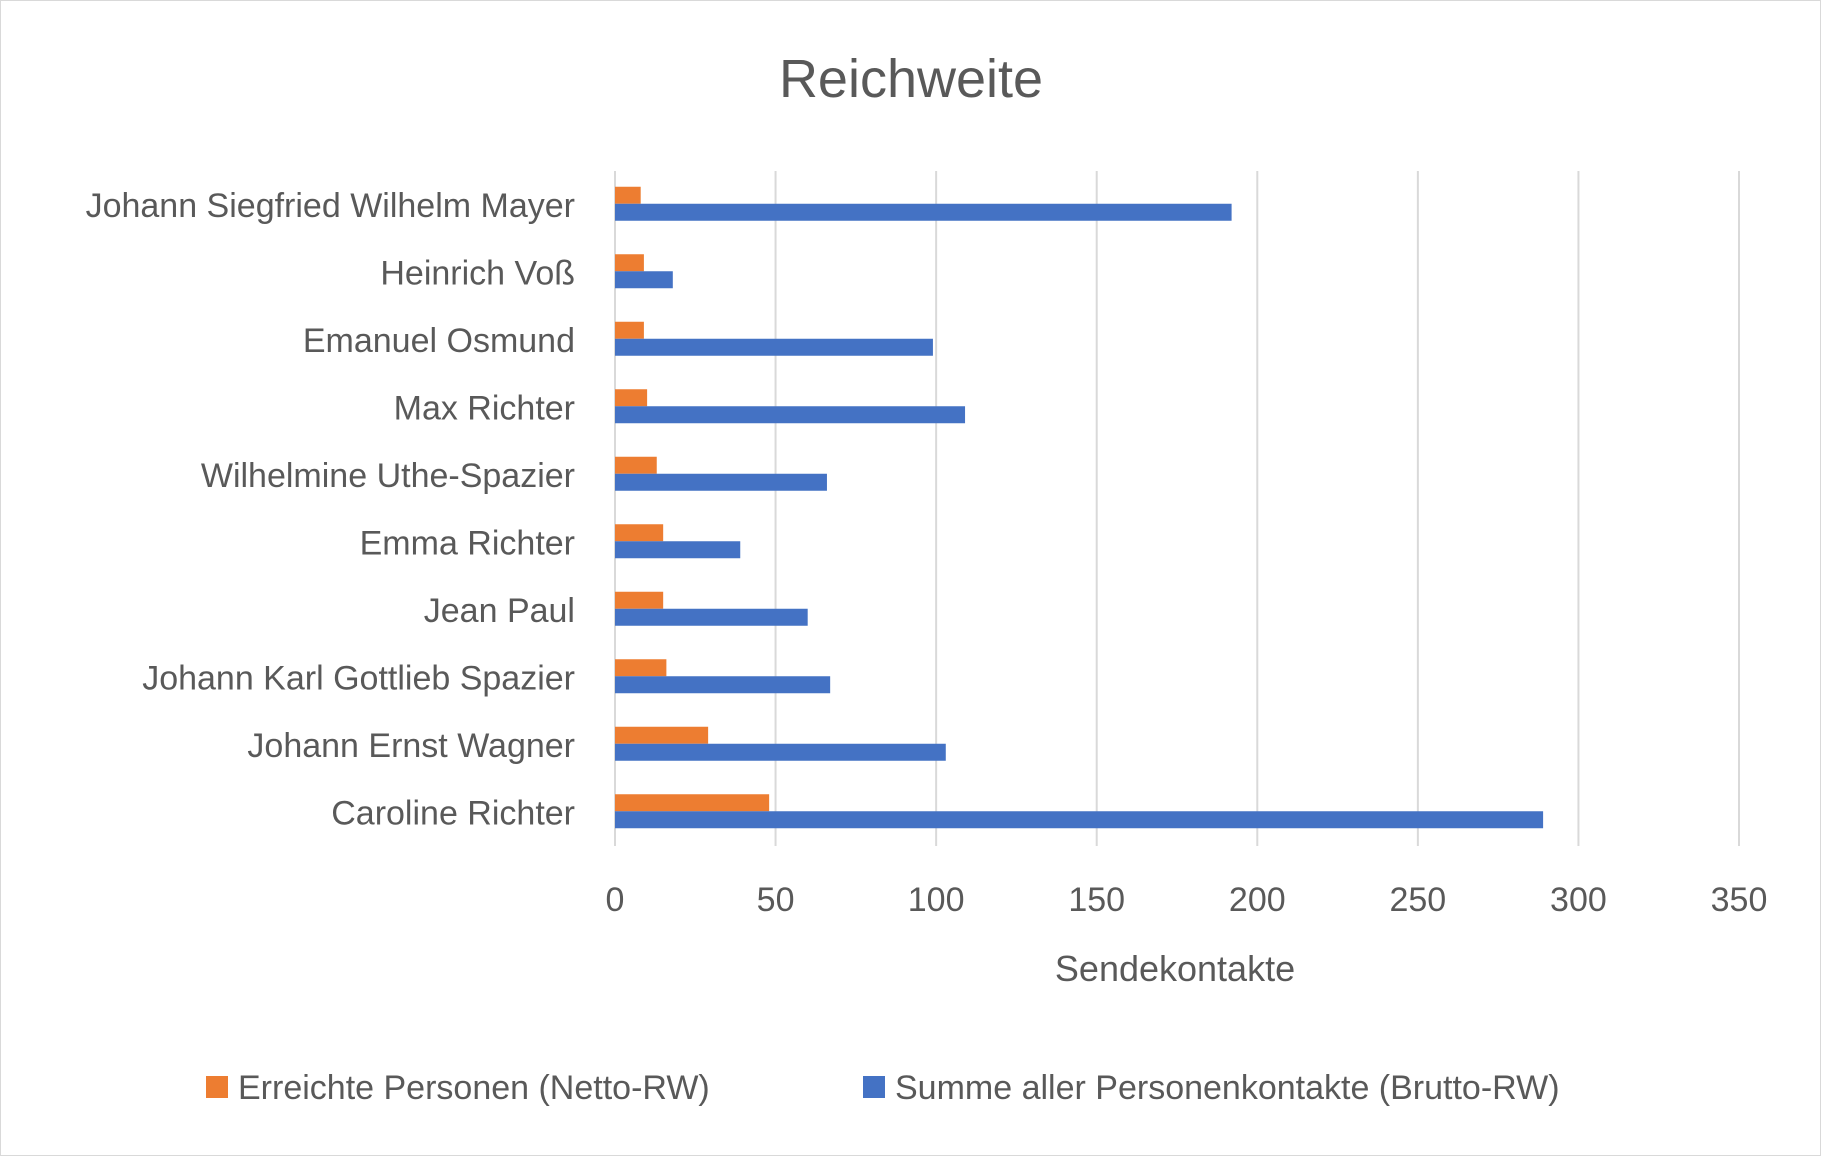 Image resolution: width=1821 pixels, height=1157 pixels. I want to click on legend-label-0: Erreichte Personen (Netto-RW), so click(474, 1088).